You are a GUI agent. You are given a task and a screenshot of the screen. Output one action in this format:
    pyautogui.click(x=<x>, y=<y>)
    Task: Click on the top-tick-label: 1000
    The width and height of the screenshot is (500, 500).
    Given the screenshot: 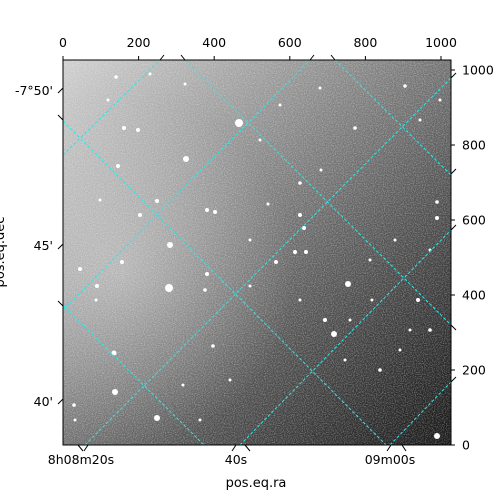 What is the action you would take?
    pyautogui.click(x=441, y=42)
    